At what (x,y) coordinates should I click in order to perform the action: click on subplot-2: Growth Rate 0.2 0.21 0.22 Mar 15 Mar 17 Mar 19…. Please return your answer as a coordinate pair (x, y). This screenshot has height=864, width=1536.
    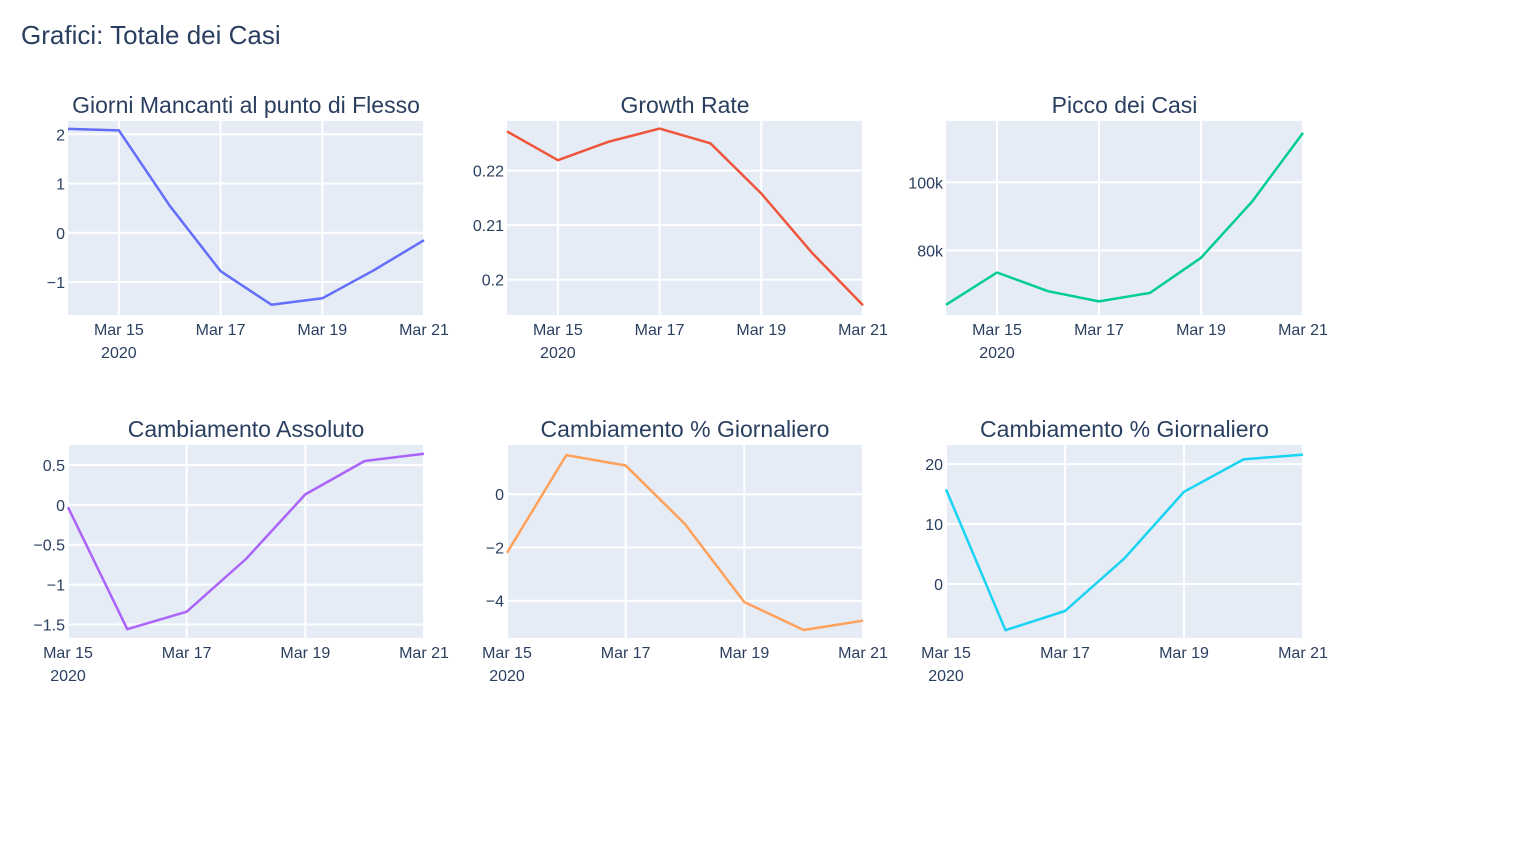
    Looking at the image, I should click on (680, 227).